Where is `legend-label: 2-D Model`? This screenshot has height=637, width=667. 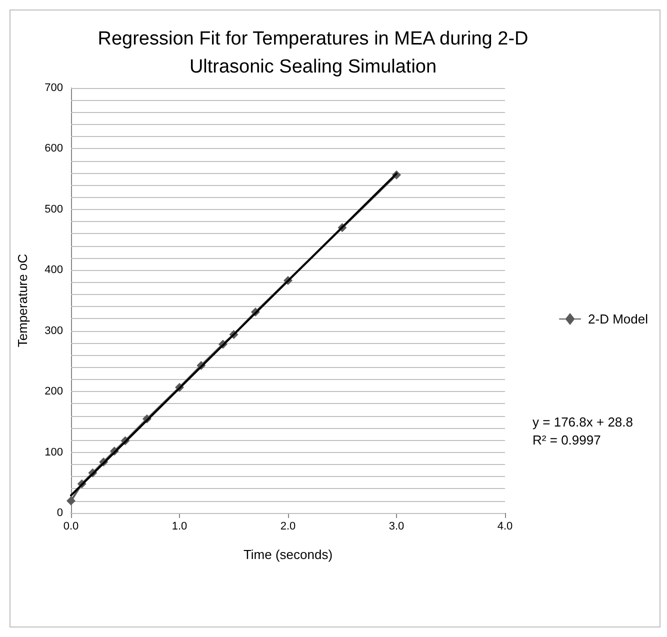 legend-label: 2-D Model is located at coordinates (618, 319).